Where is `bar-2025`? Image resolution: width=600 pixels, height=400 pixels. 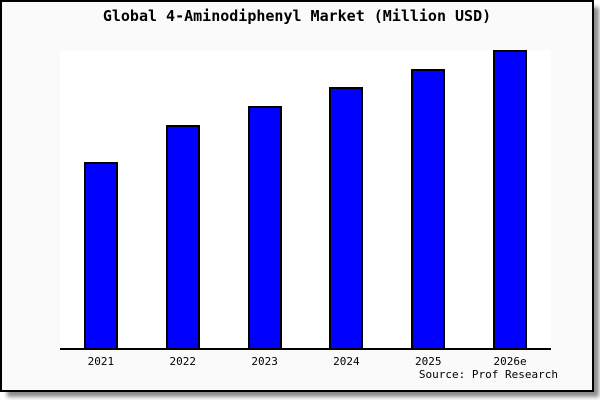 bar-2025 is located at coordinates (428, 208).